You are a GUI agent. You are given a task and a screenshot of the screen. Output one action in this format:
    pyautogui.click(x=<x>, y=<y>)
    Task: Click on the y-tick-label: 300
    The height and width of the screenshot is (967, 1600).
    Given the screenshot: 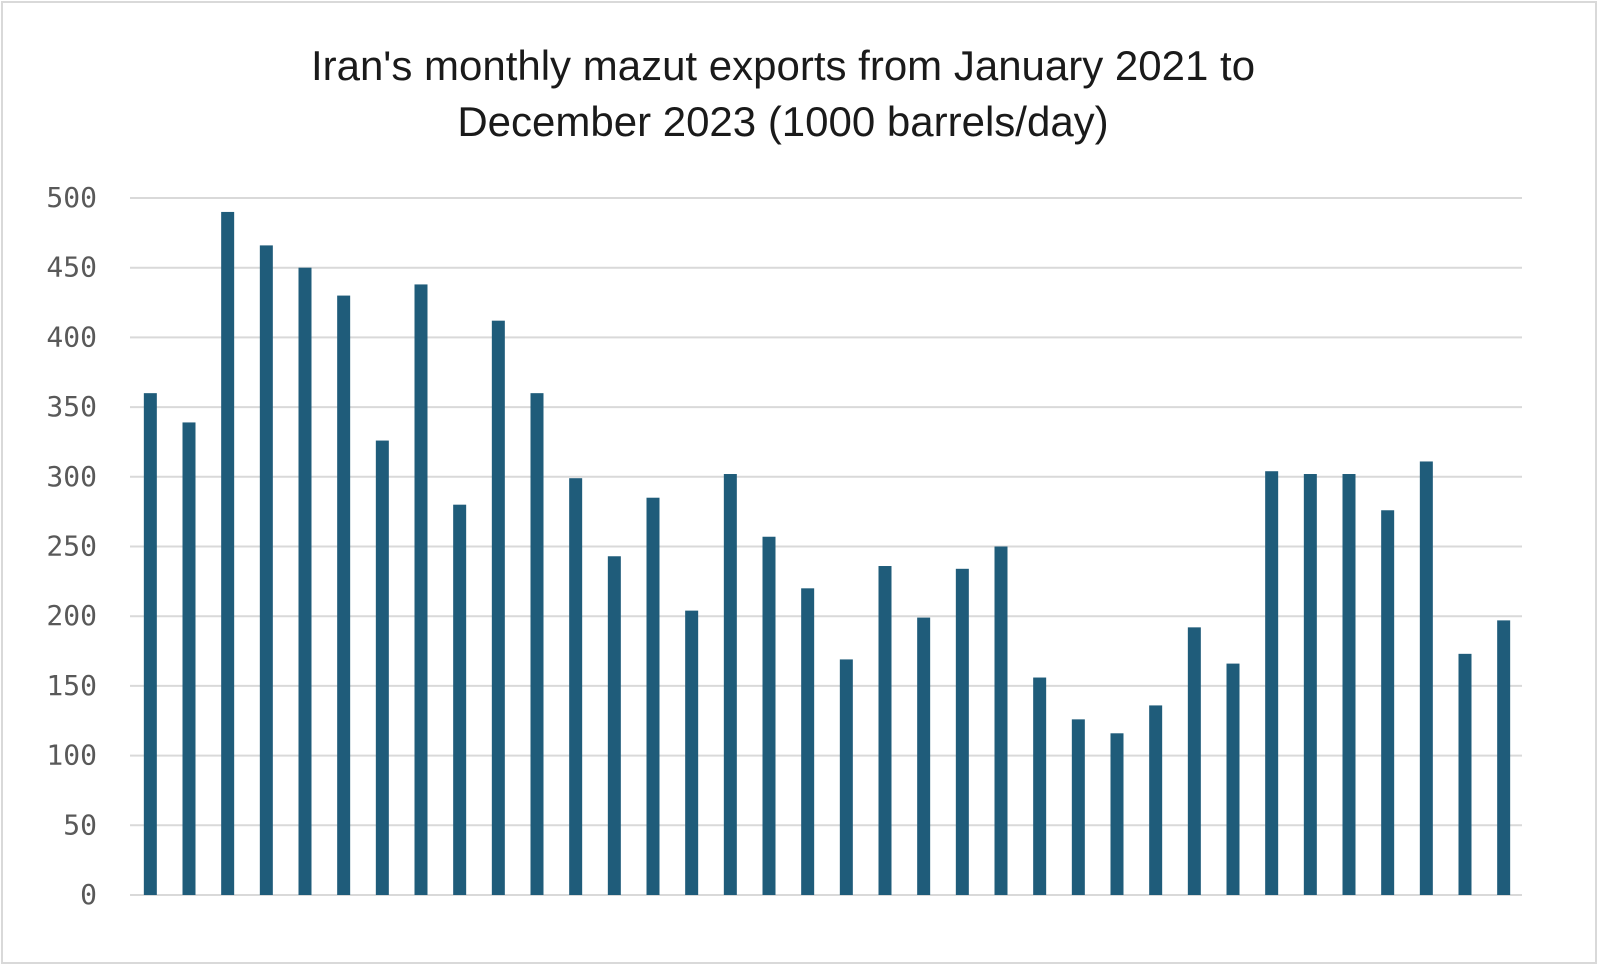 What is the action you would take?
    pyautogui.click(x=71, y=476)
    